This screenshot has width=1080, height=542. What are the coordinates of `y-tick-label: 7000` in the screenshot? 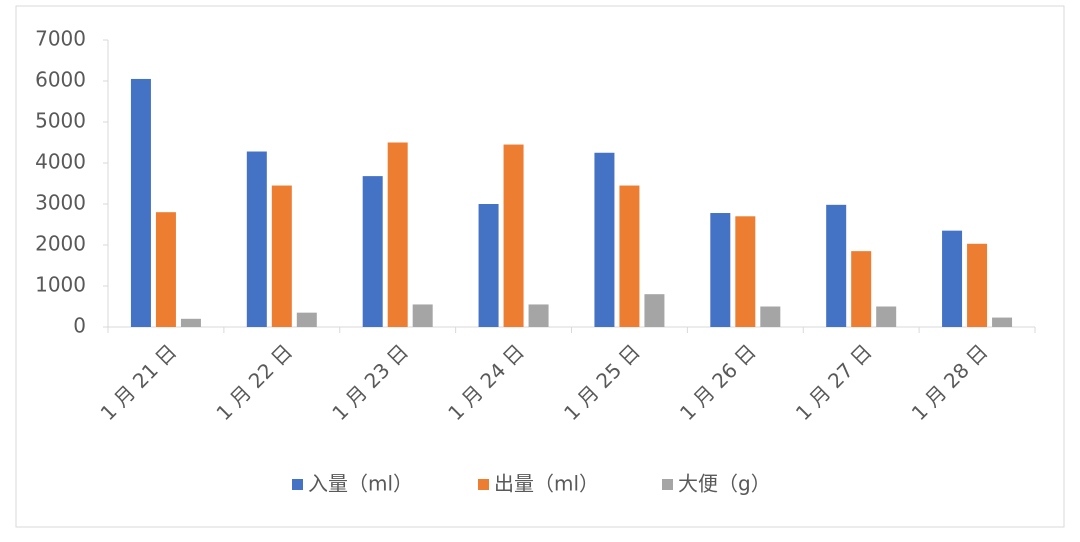 It's located at (60, 39).